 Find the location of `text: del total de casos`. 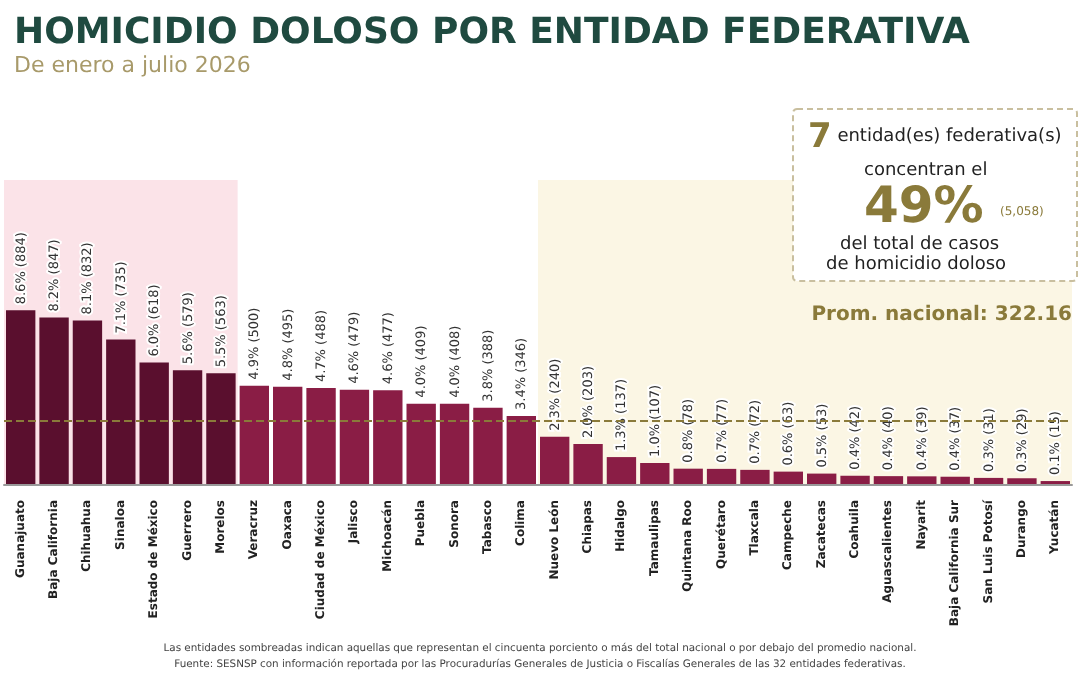

text: del total de casos is located at coordinates (920, 245).